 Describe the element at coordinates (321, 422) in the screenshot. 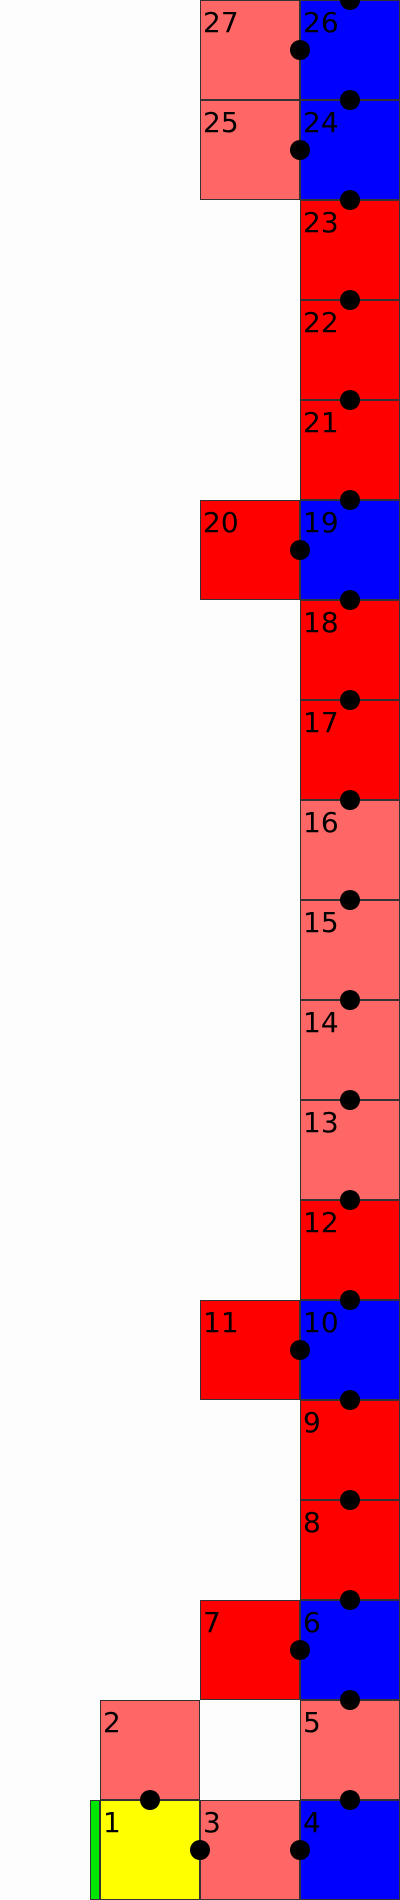

I see `cell-label: 21` at that location.